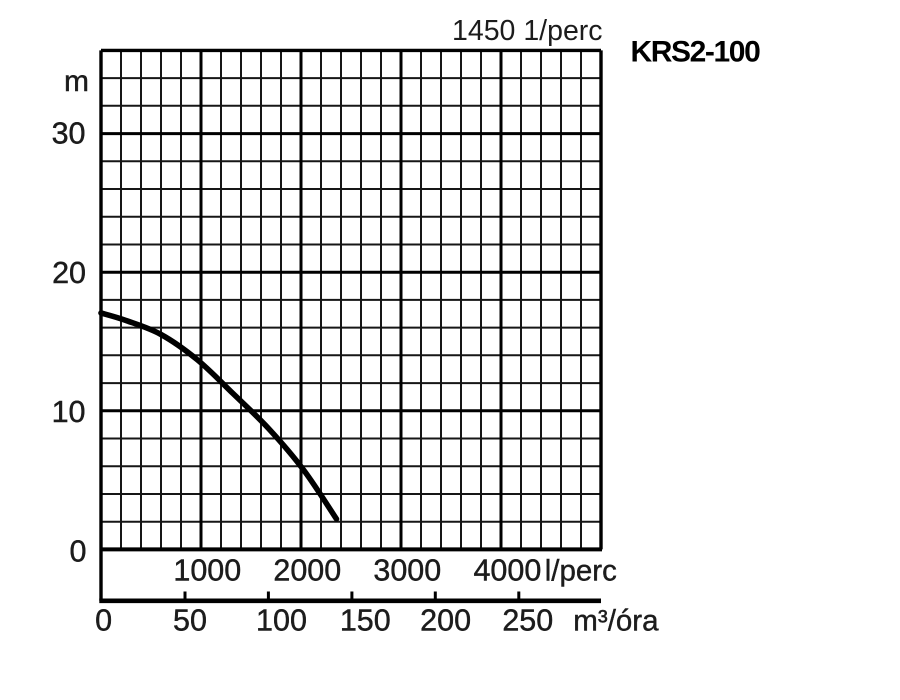 Image resolution: width=900 pixels, height=700 pixels. What do you see at coordinates (76, 81) in the screenshot?
I see `svg-text: m` at bounding box center [76, 81].